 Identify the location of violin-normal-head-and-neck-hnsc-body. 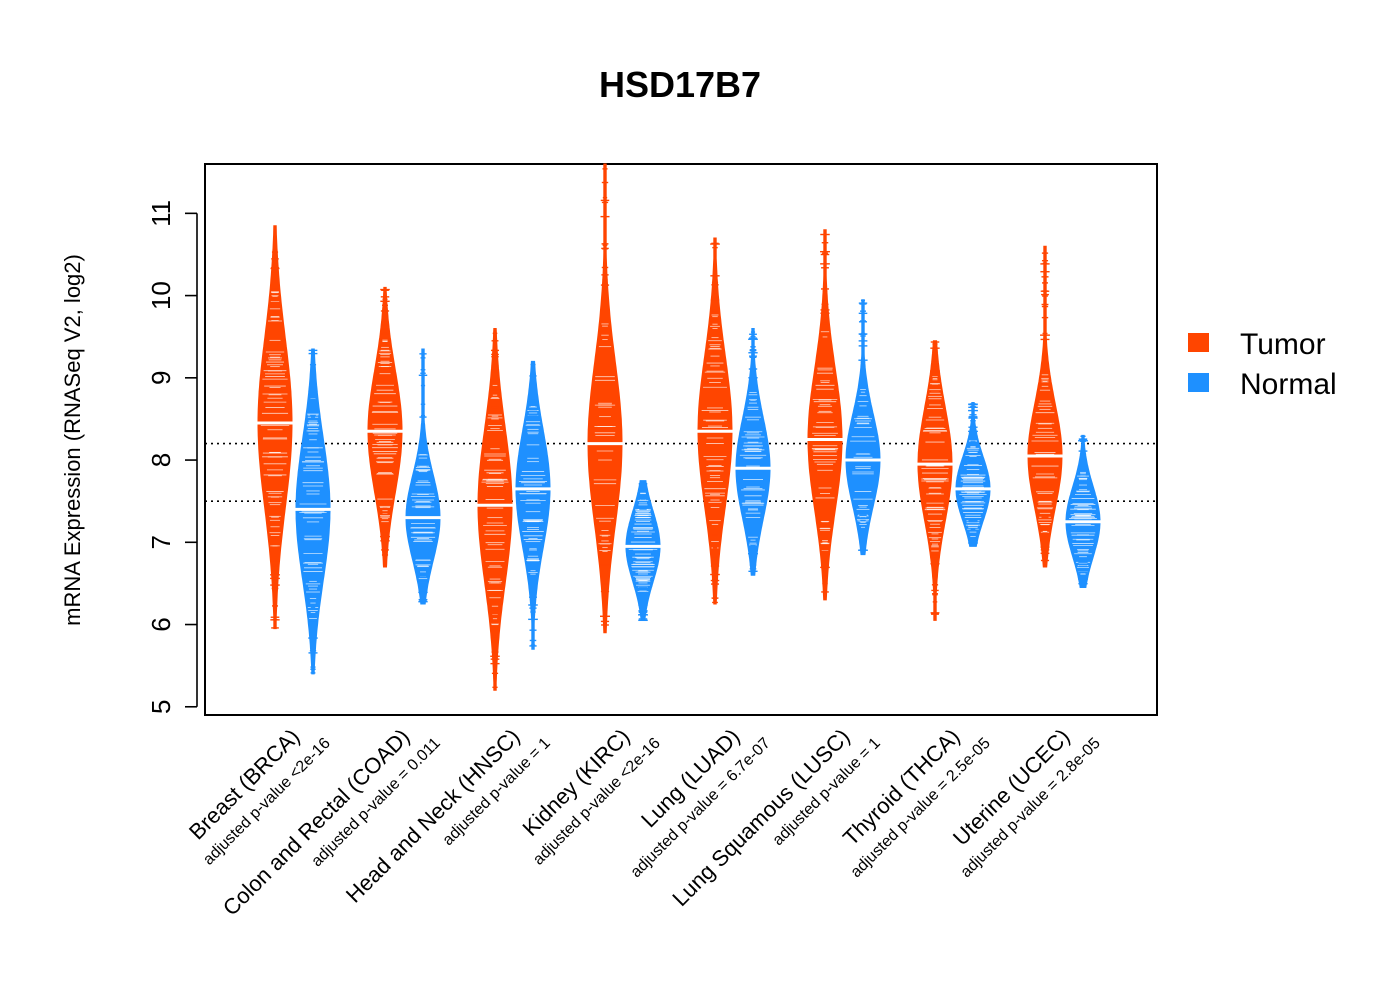
(533, 505).